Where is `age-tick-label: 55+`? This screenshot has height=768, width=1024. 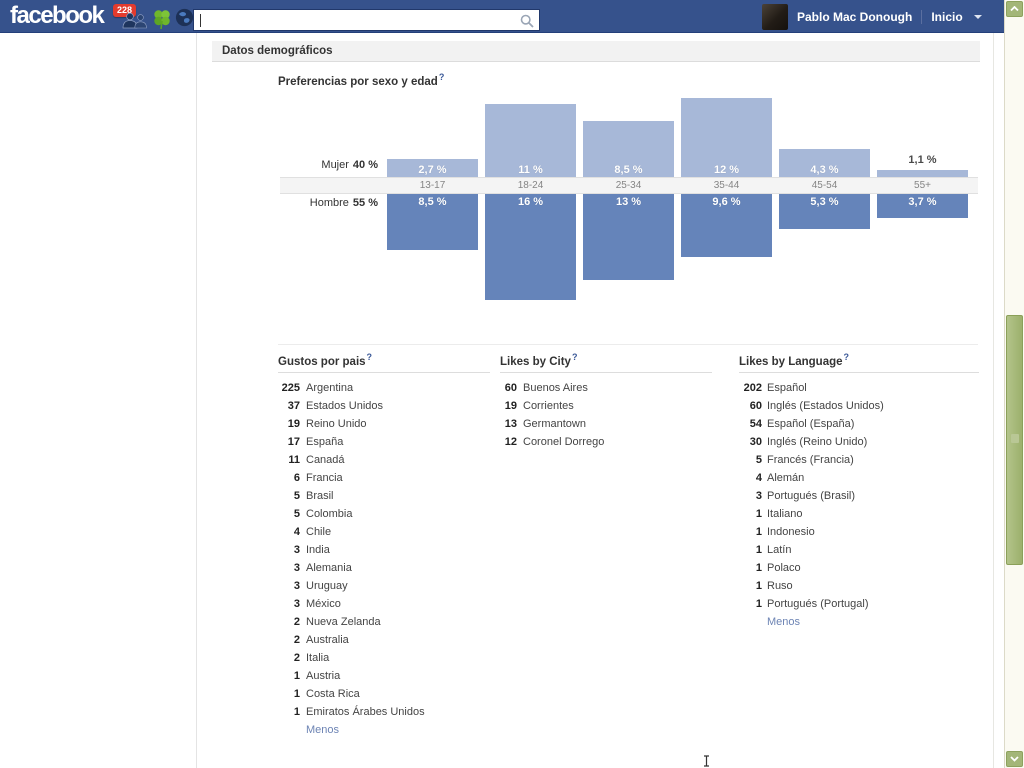
age-tick-label: 55+ is located at coordinates (922, 185).